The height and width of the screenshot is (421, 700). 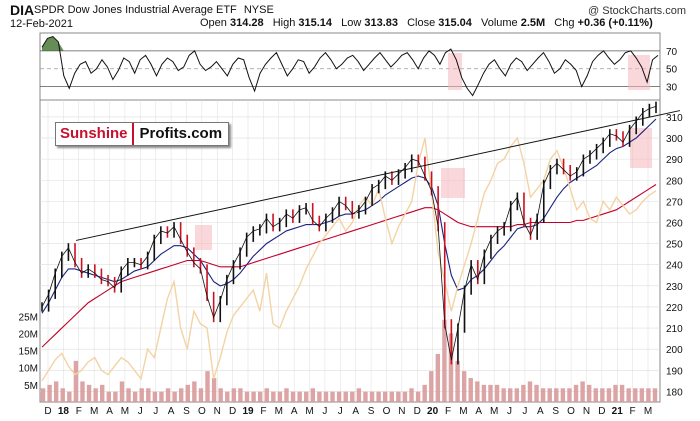 I want to click on close-label: Close, so click(x=421, y=23).